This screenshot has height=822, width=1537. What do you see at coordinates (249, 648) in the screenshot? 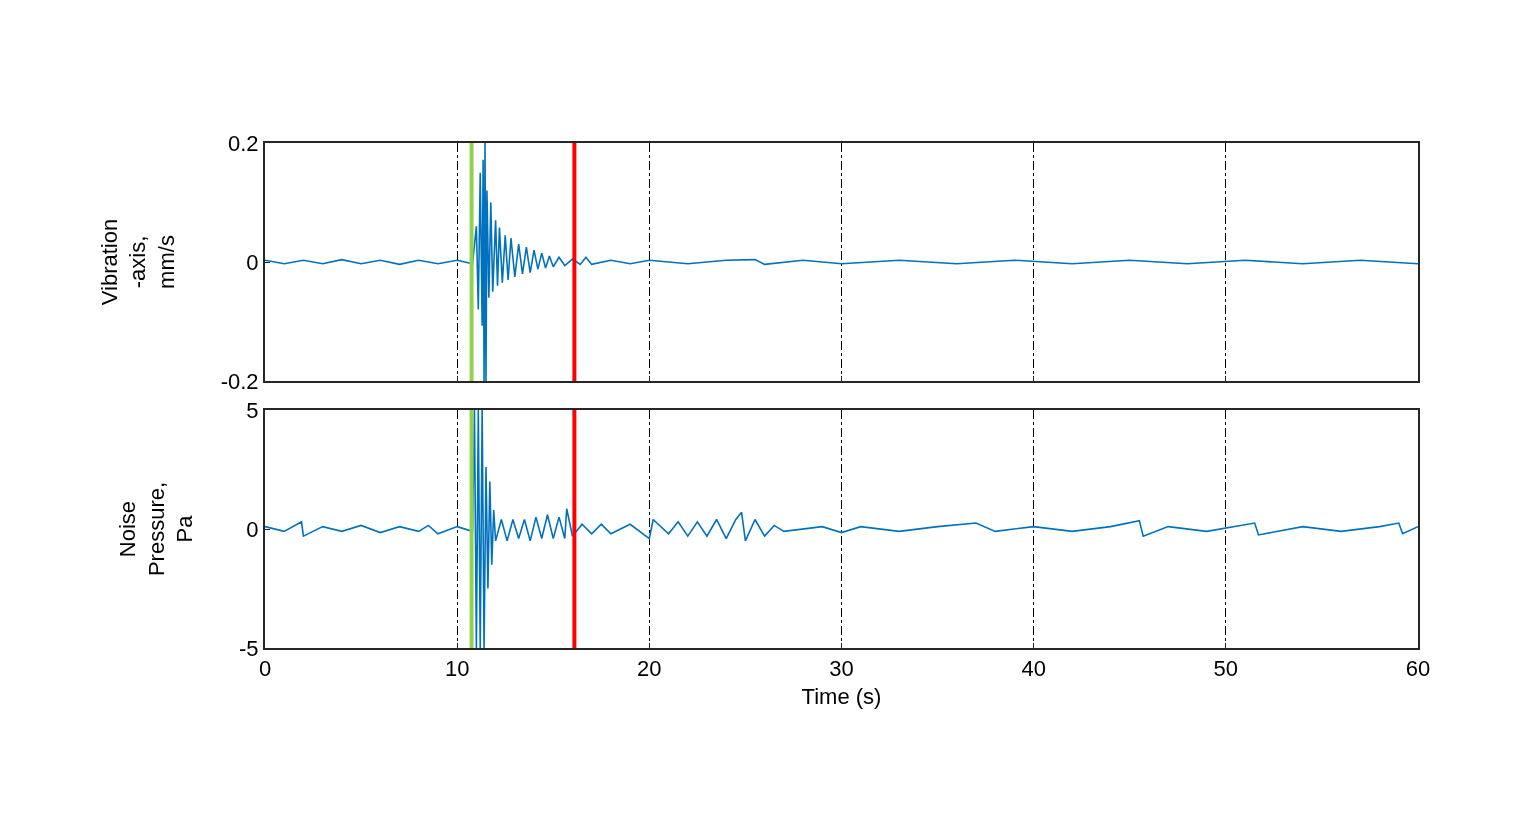
I see `y-tick-label: -5` at bounding box center [249, 648].